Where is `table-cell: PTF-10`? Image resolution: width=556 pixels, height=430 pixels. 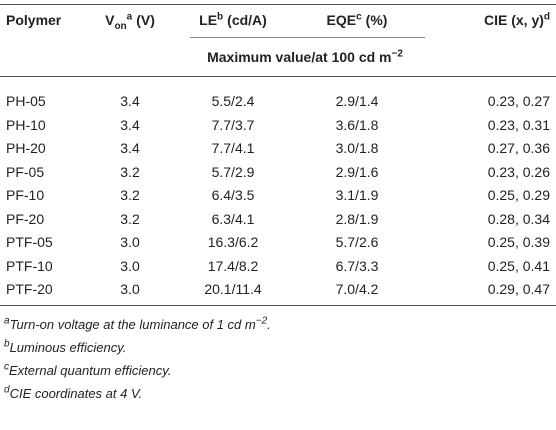
table-cell: PTF-10 is located at coordinates (29, 265).